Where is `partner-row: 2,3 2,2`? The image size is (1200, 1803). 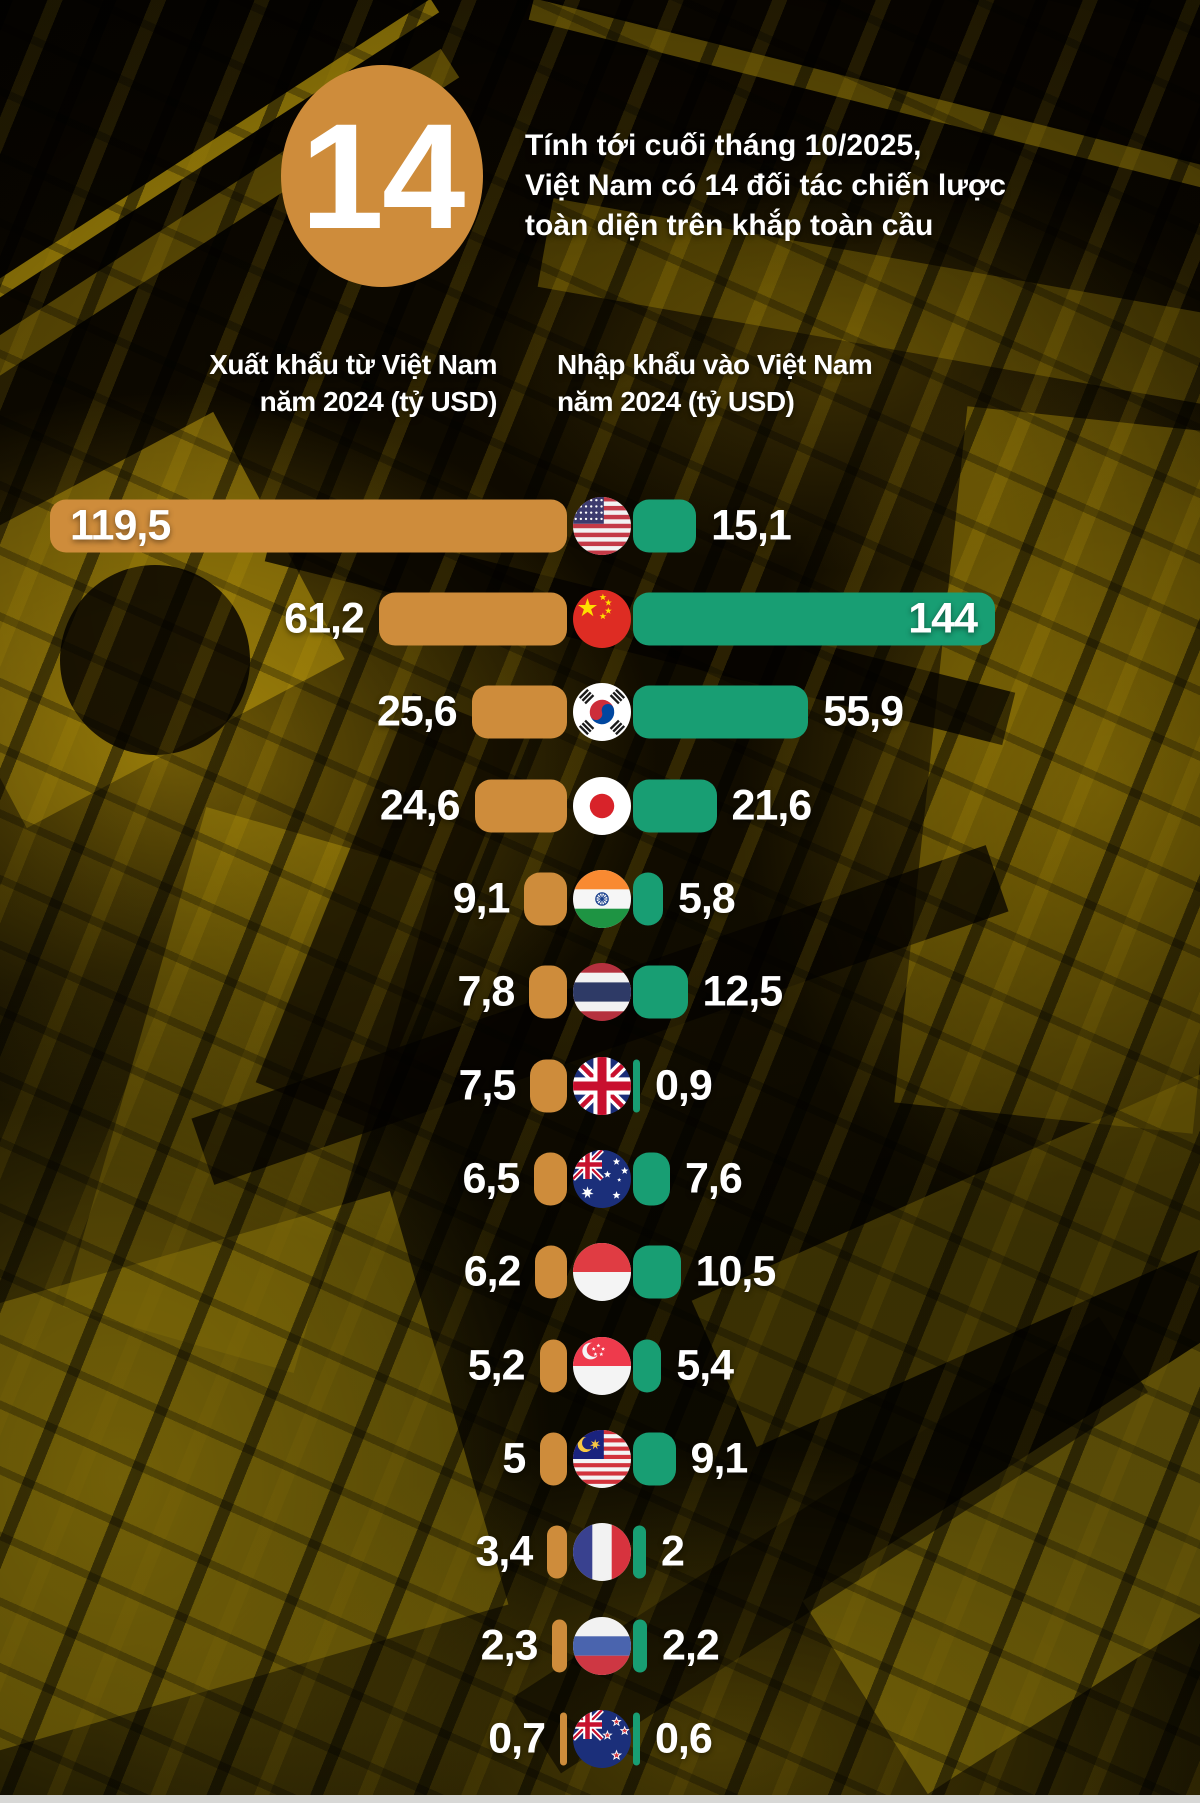 partner-row: 2,3 2,2 is located at coordinates (600, 1646).